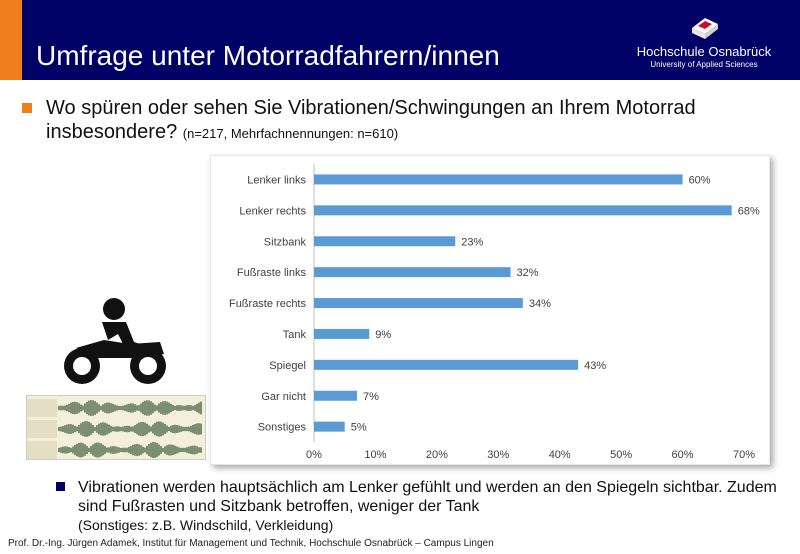 The height and width of the screenshot is (554, 800). What do you see at coordinates (314, 455) in the screenshot?
I see `x-tick-label: 0%` at bounding box center [314, 455].